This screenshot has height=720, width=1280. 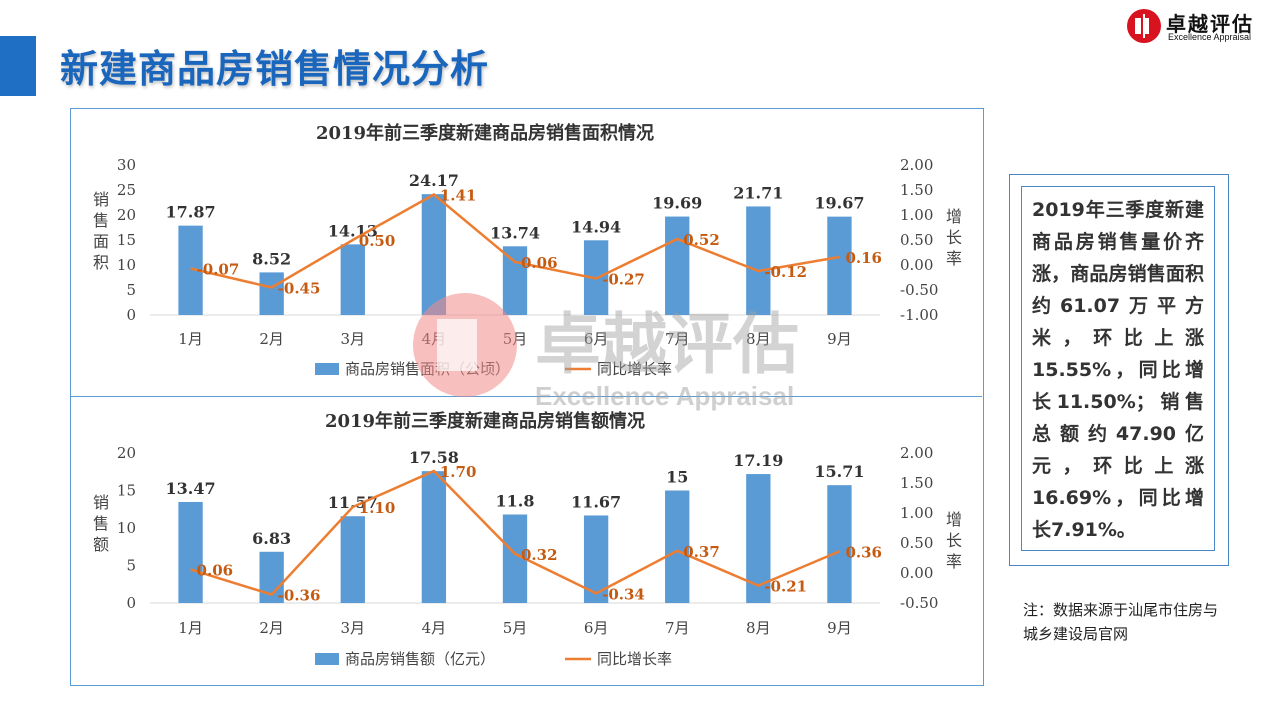 What do you see at coordinates (916, 453) in the screenshot?
I see `y2-tick-label: 2.00` at bounding box center [916, 453].